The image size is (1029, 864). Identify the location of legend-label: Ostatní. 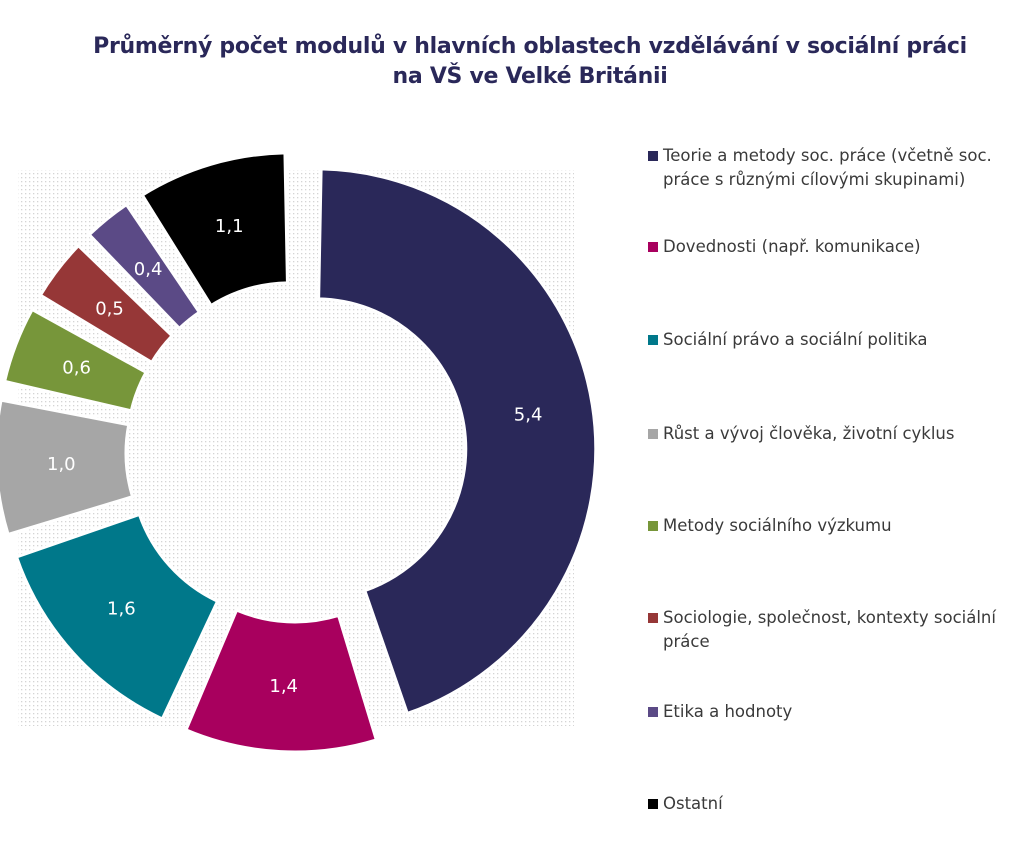
(693, 803).